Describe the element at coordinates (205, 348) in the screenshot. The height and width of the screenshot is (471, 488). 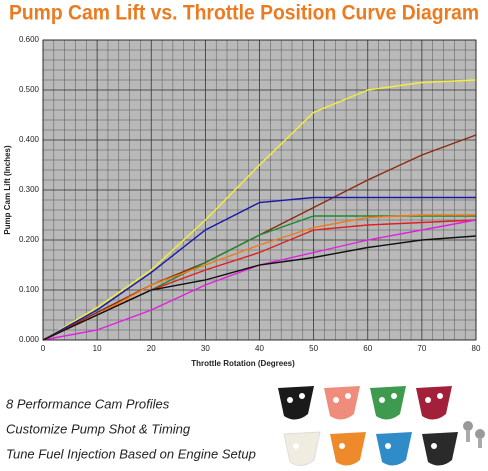
I see `x-tick-label: 30` at that location.